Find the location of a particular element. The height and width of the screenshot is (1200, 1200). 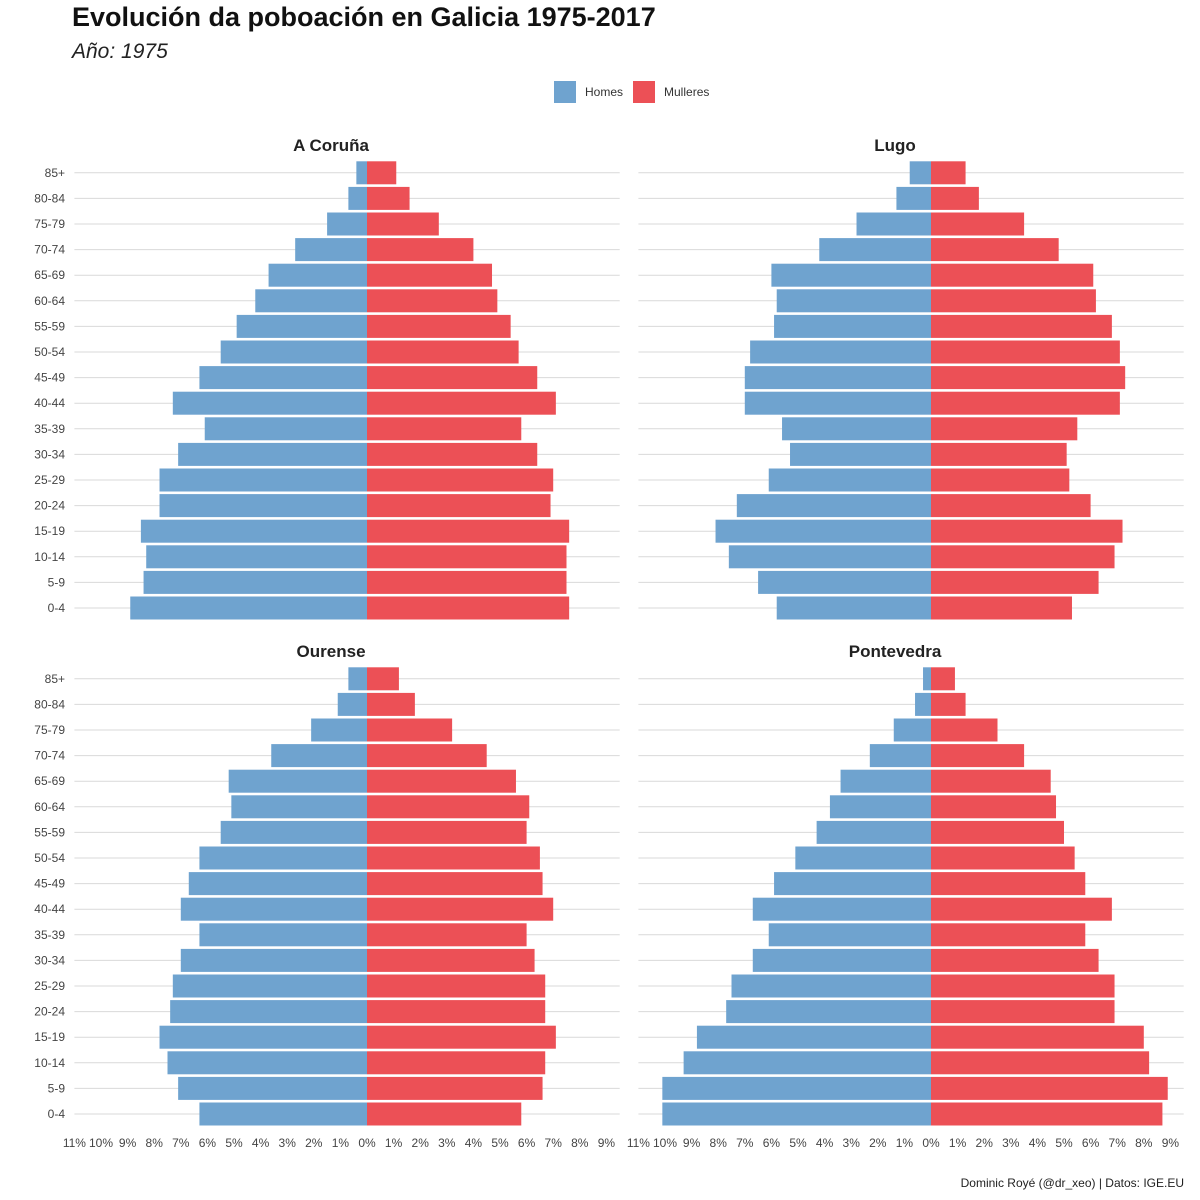

x-tick-label: 6% is located at coordinates (527, 1143).